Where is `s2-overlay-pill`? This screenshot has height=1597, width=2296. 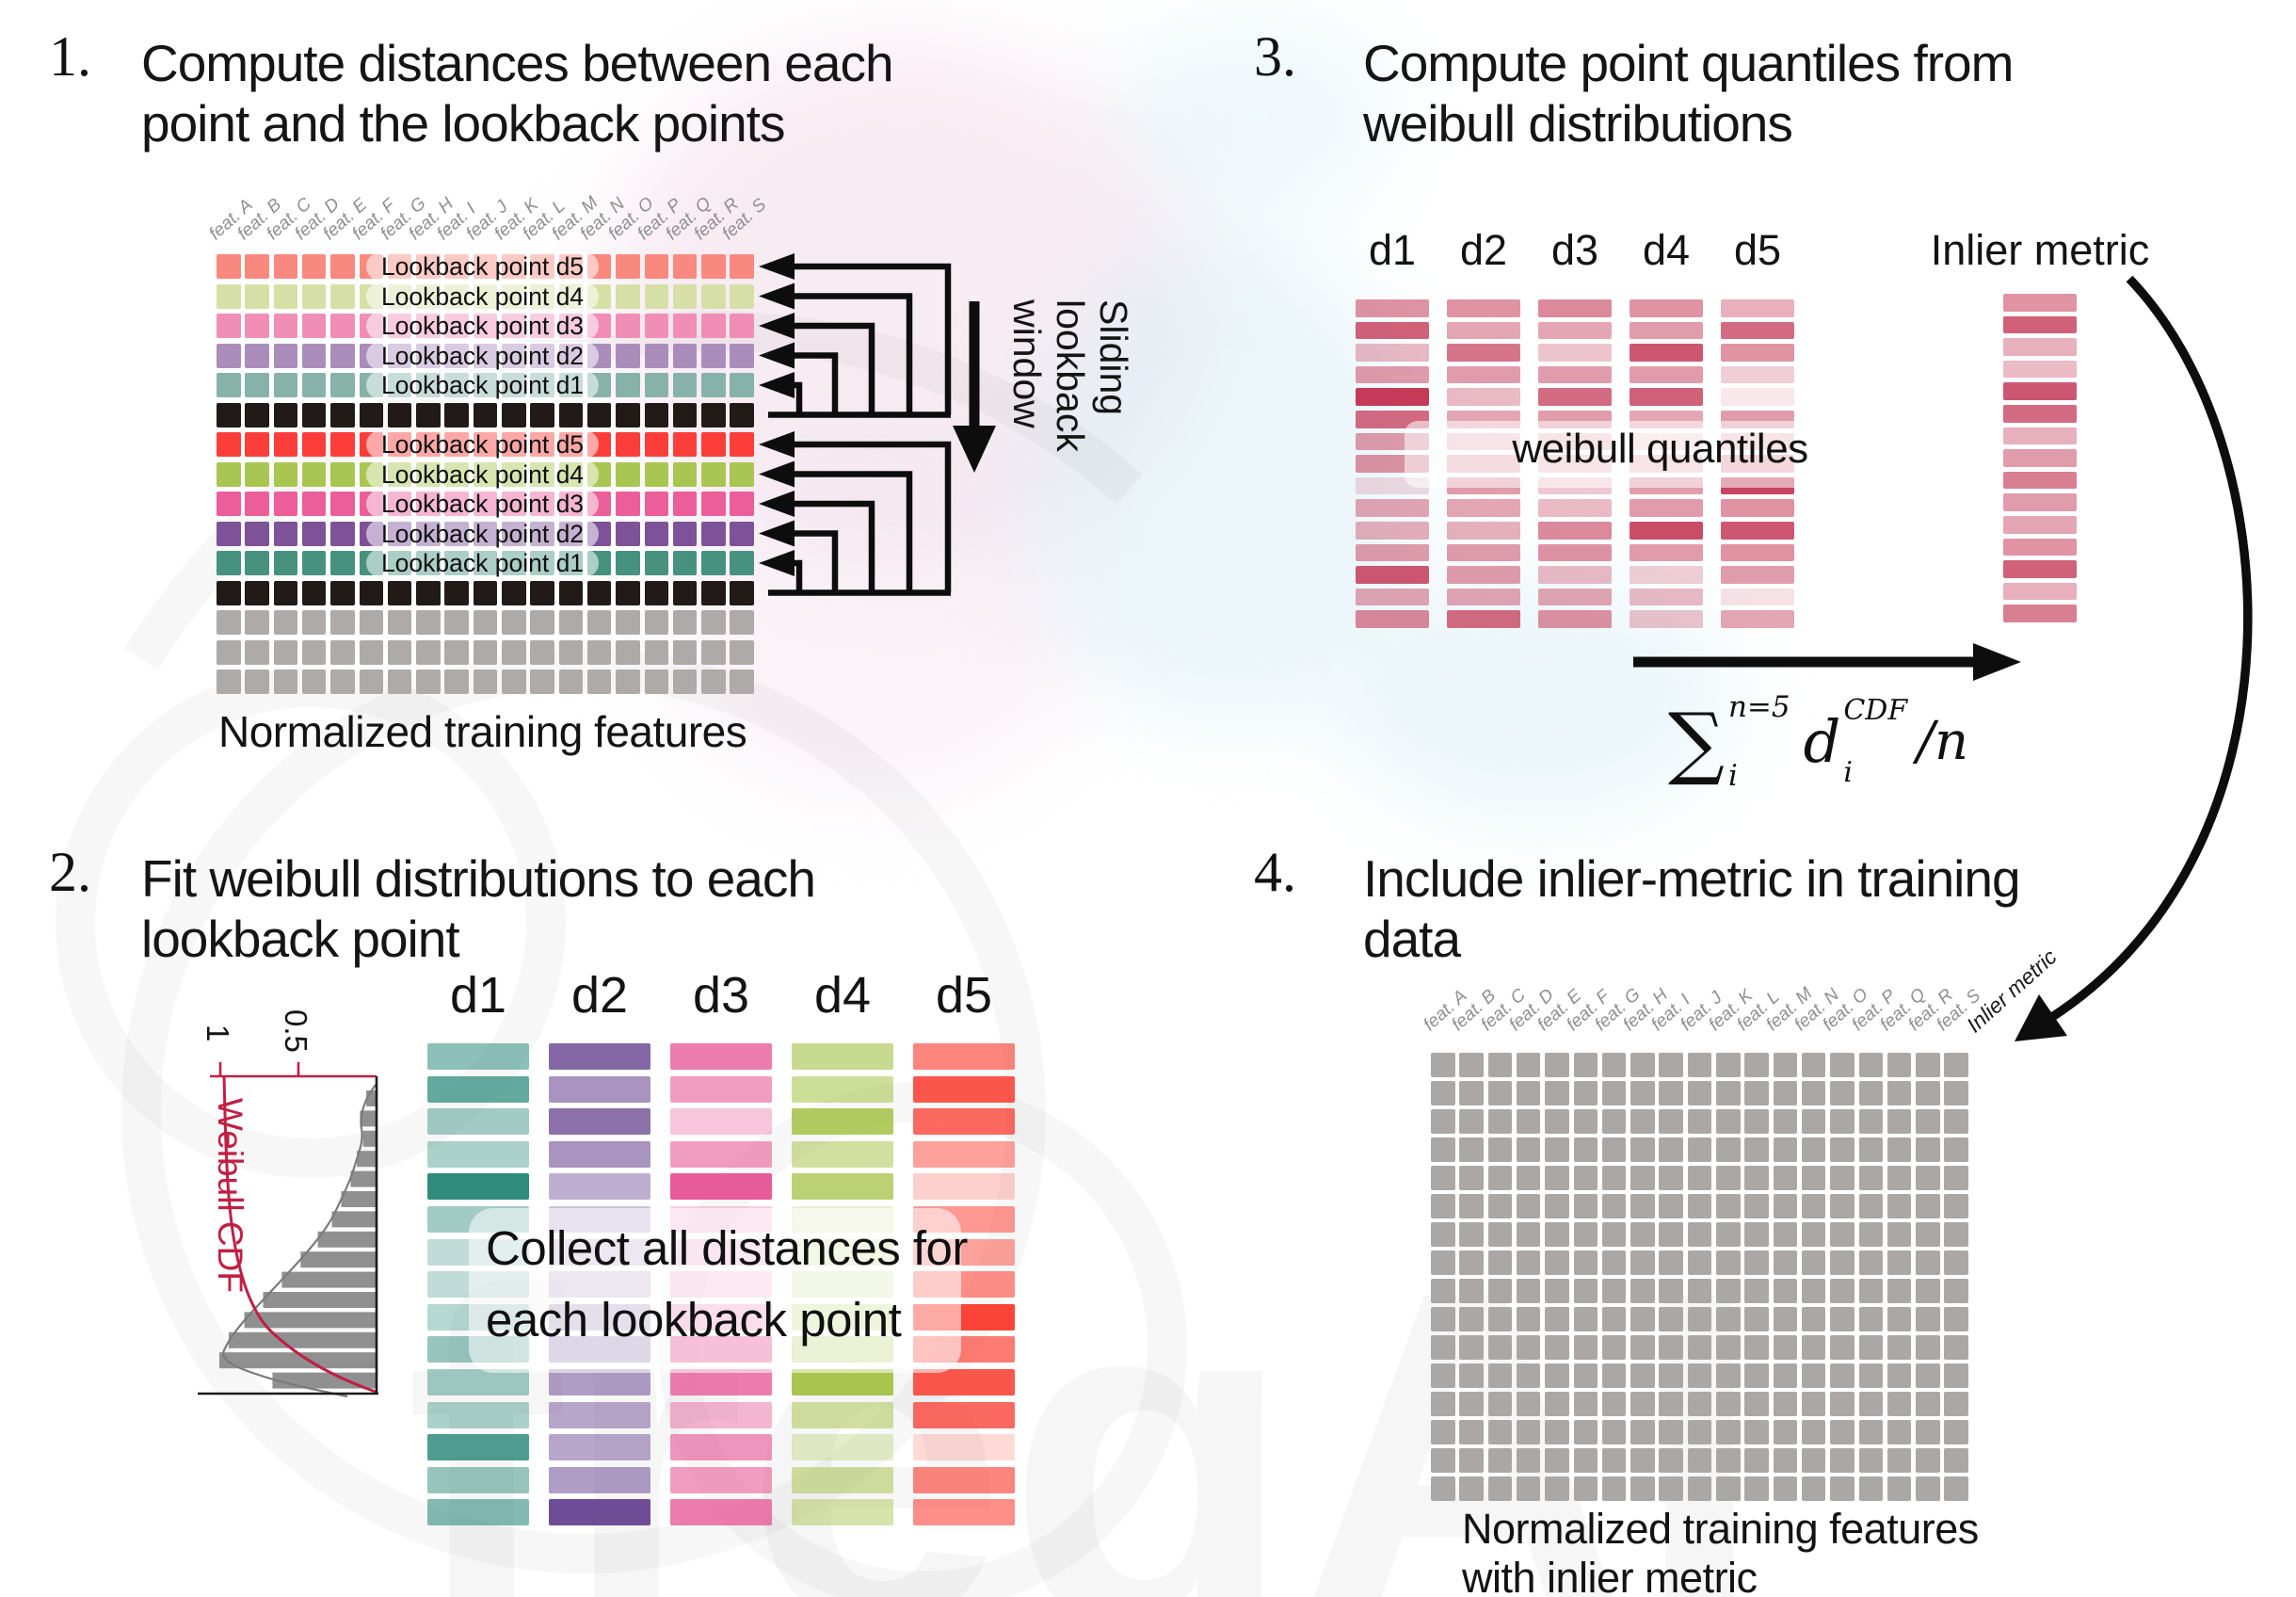
s2-overlay-pill is located at coordinates (715, 1290).